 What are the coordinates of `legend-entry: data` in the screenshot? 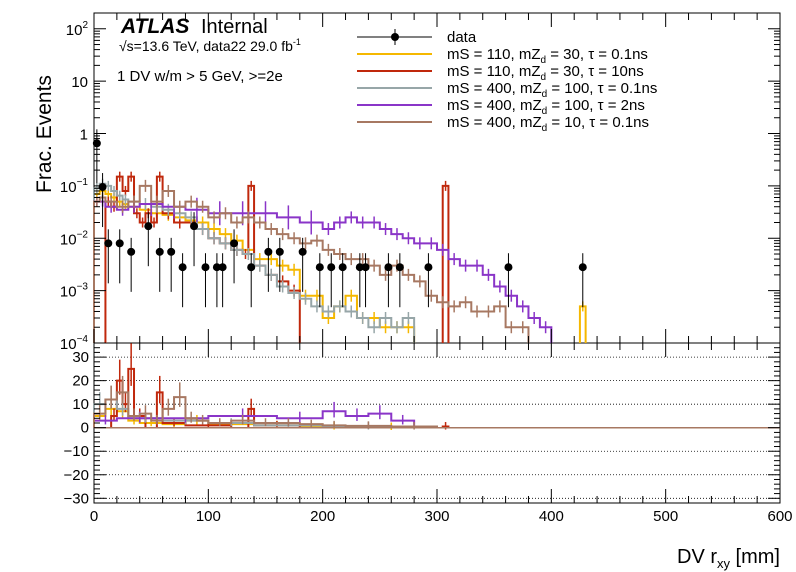 It's located at (417, 37).